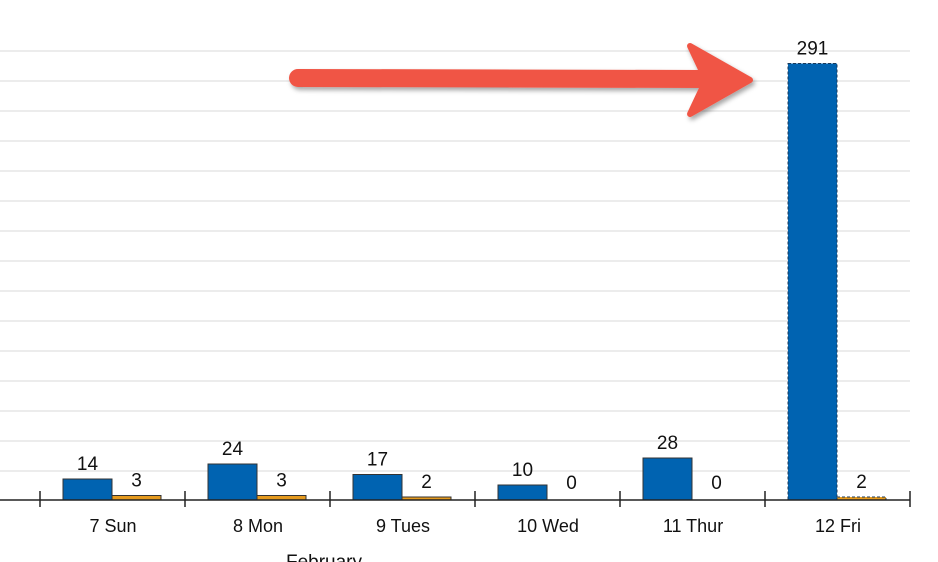 The width and height of the screenshot is (938, 562). Describe the element at coordinates (377, 460) in the screenshot. I see `data-label: 17` at that location.